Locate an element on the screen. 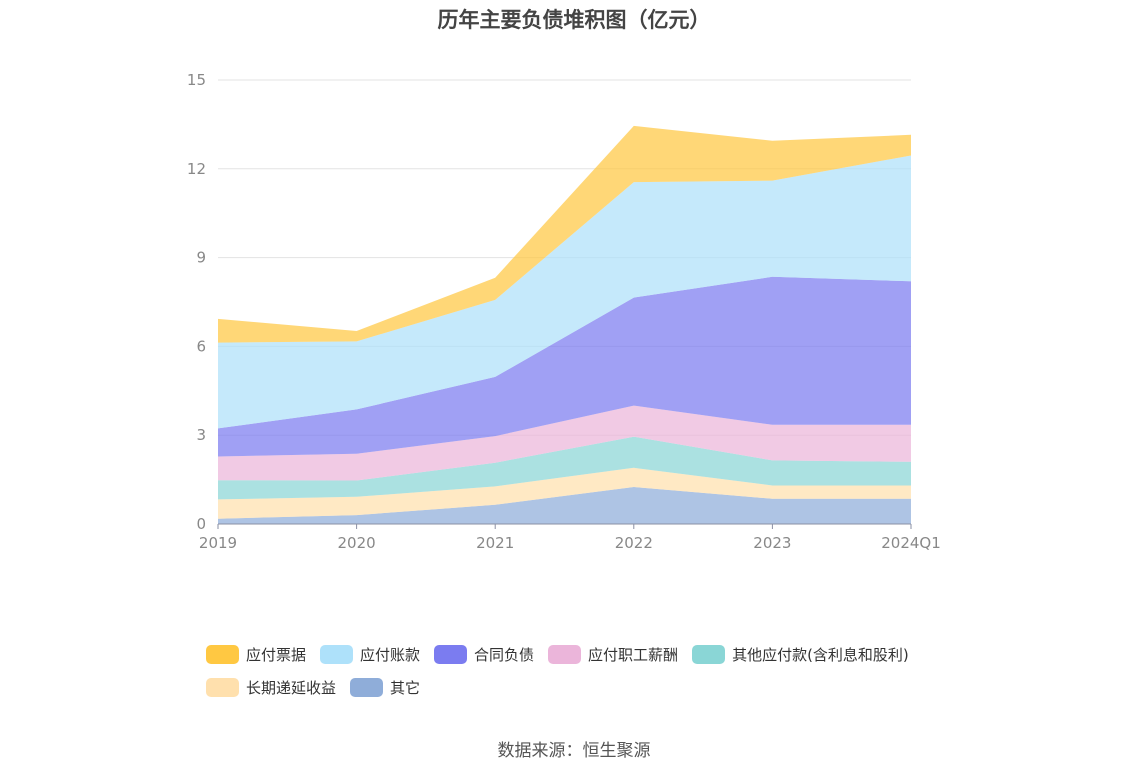 This screenshot has width=1148, height=776. legend-label: 应付票据 is located at coordinates (276, 655).